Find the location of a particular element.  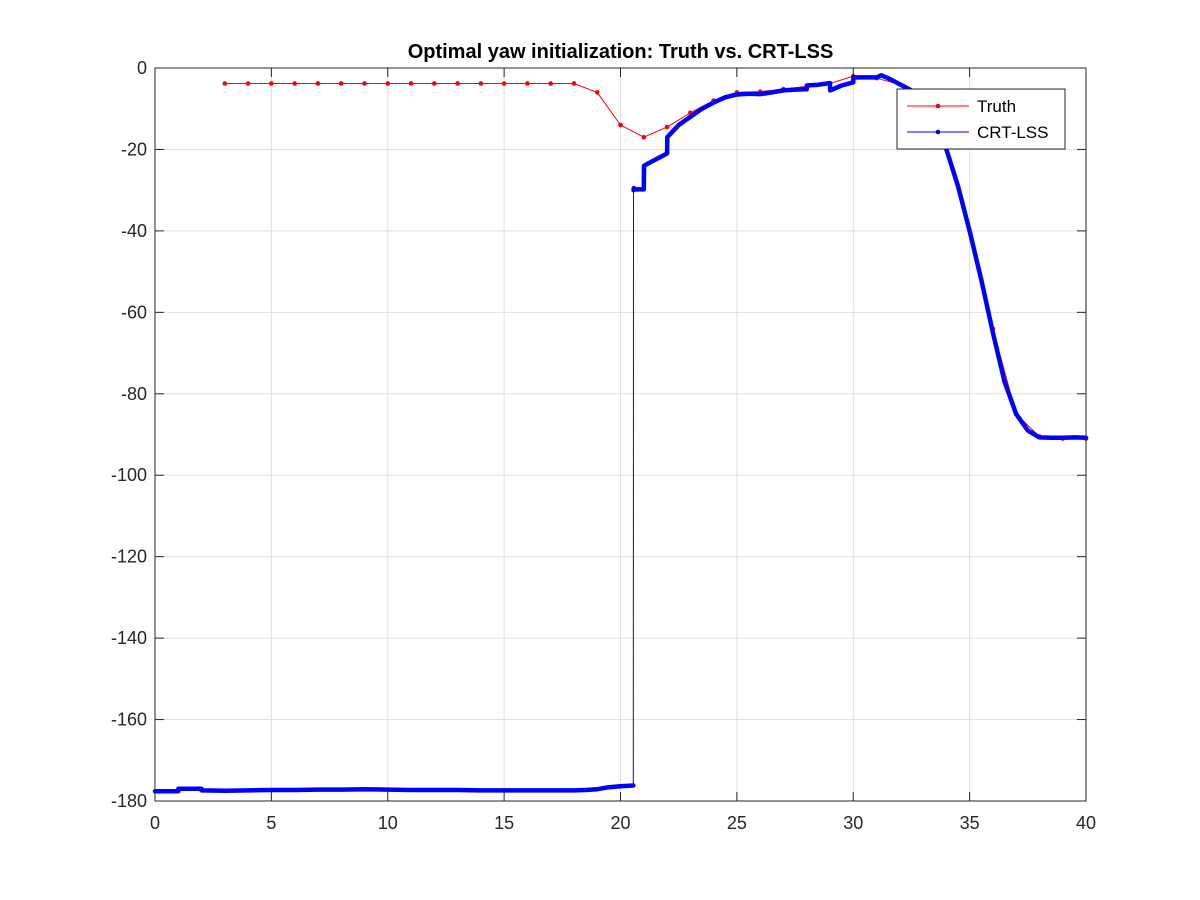

legend-box is located at coordinates (981, 119).